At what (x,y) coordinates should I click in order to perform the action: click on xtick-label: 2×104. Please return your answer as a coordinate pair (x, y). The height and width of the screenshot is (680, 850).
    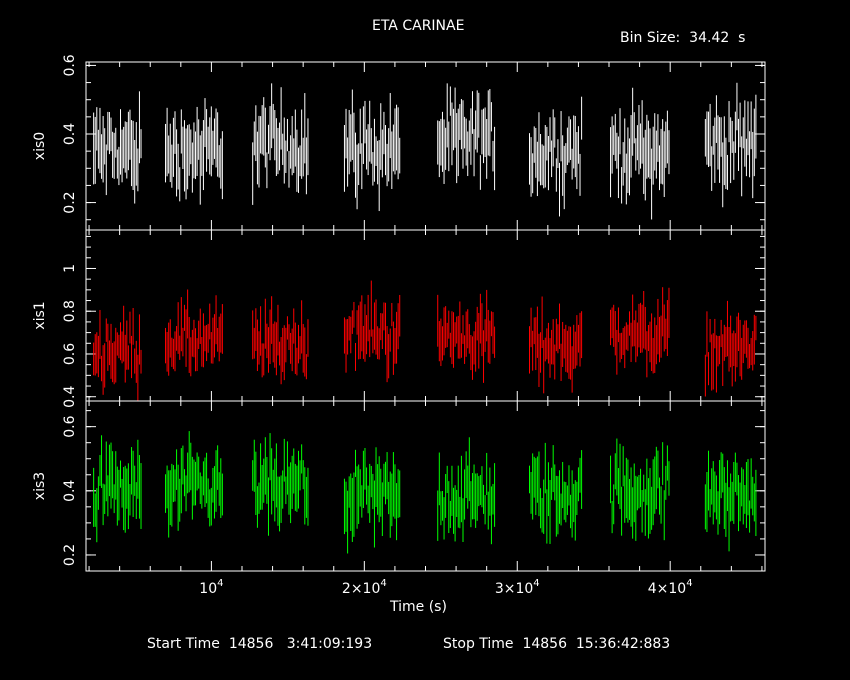
    Looking at the image, I should click on (364, 587).